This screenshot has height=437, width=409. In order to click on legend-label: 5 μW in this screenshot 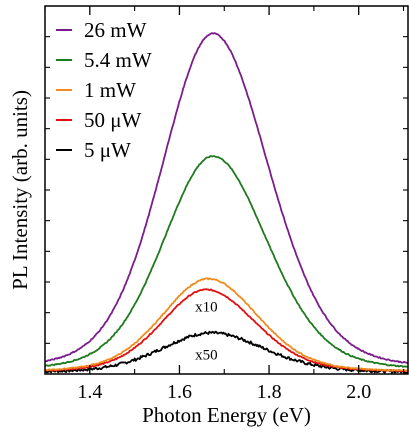, I will do `click(107, 150)`.